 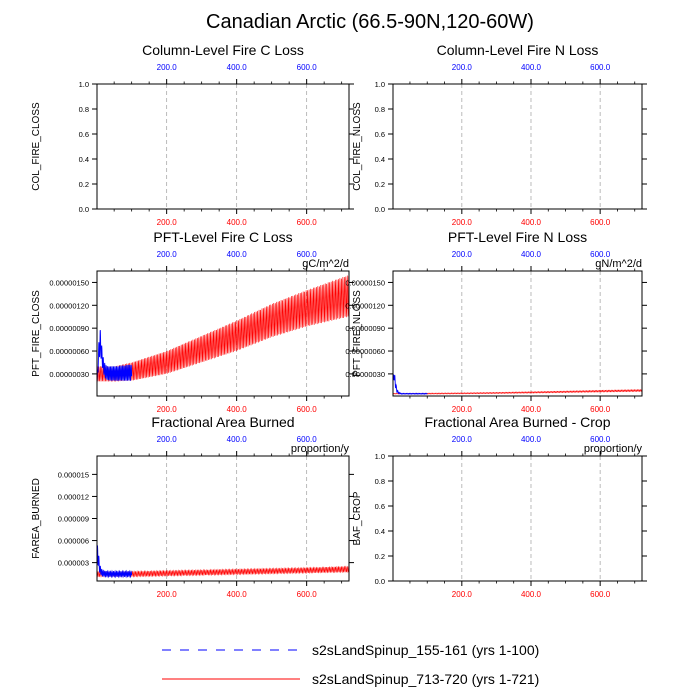 I want to click on legend-label: s2sLandSpinup_155-161 (yrs 1-100), so click(x=425, y=650).